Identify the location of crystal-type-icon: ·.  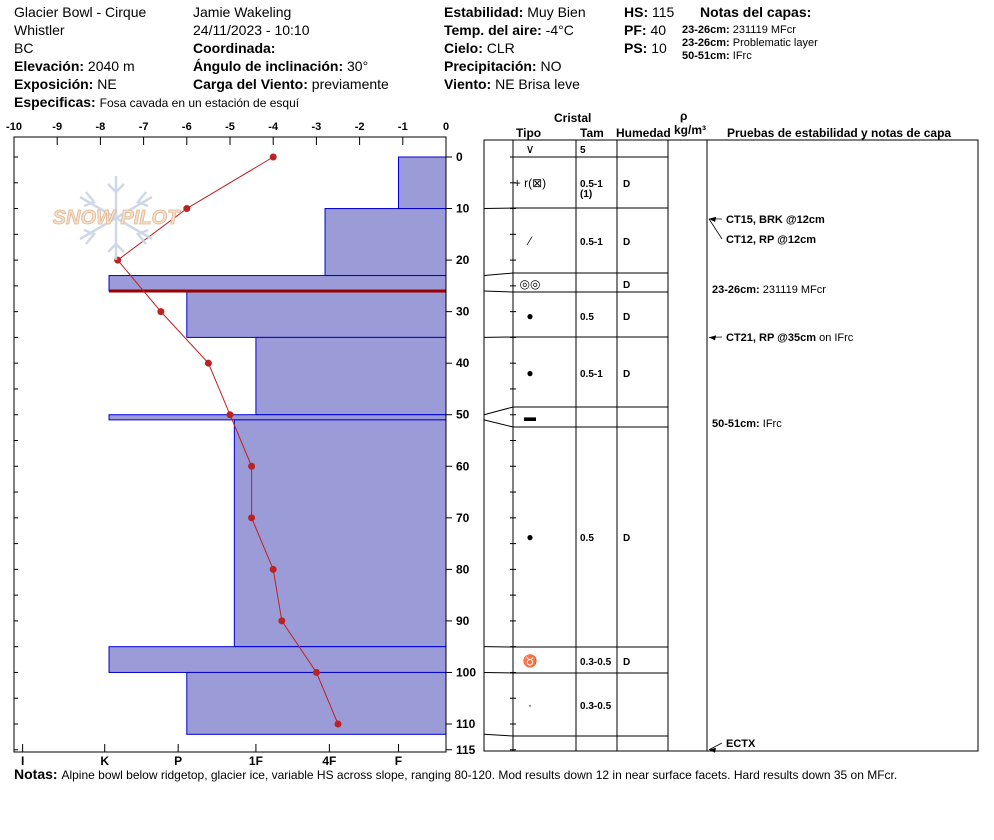
(530, 705).